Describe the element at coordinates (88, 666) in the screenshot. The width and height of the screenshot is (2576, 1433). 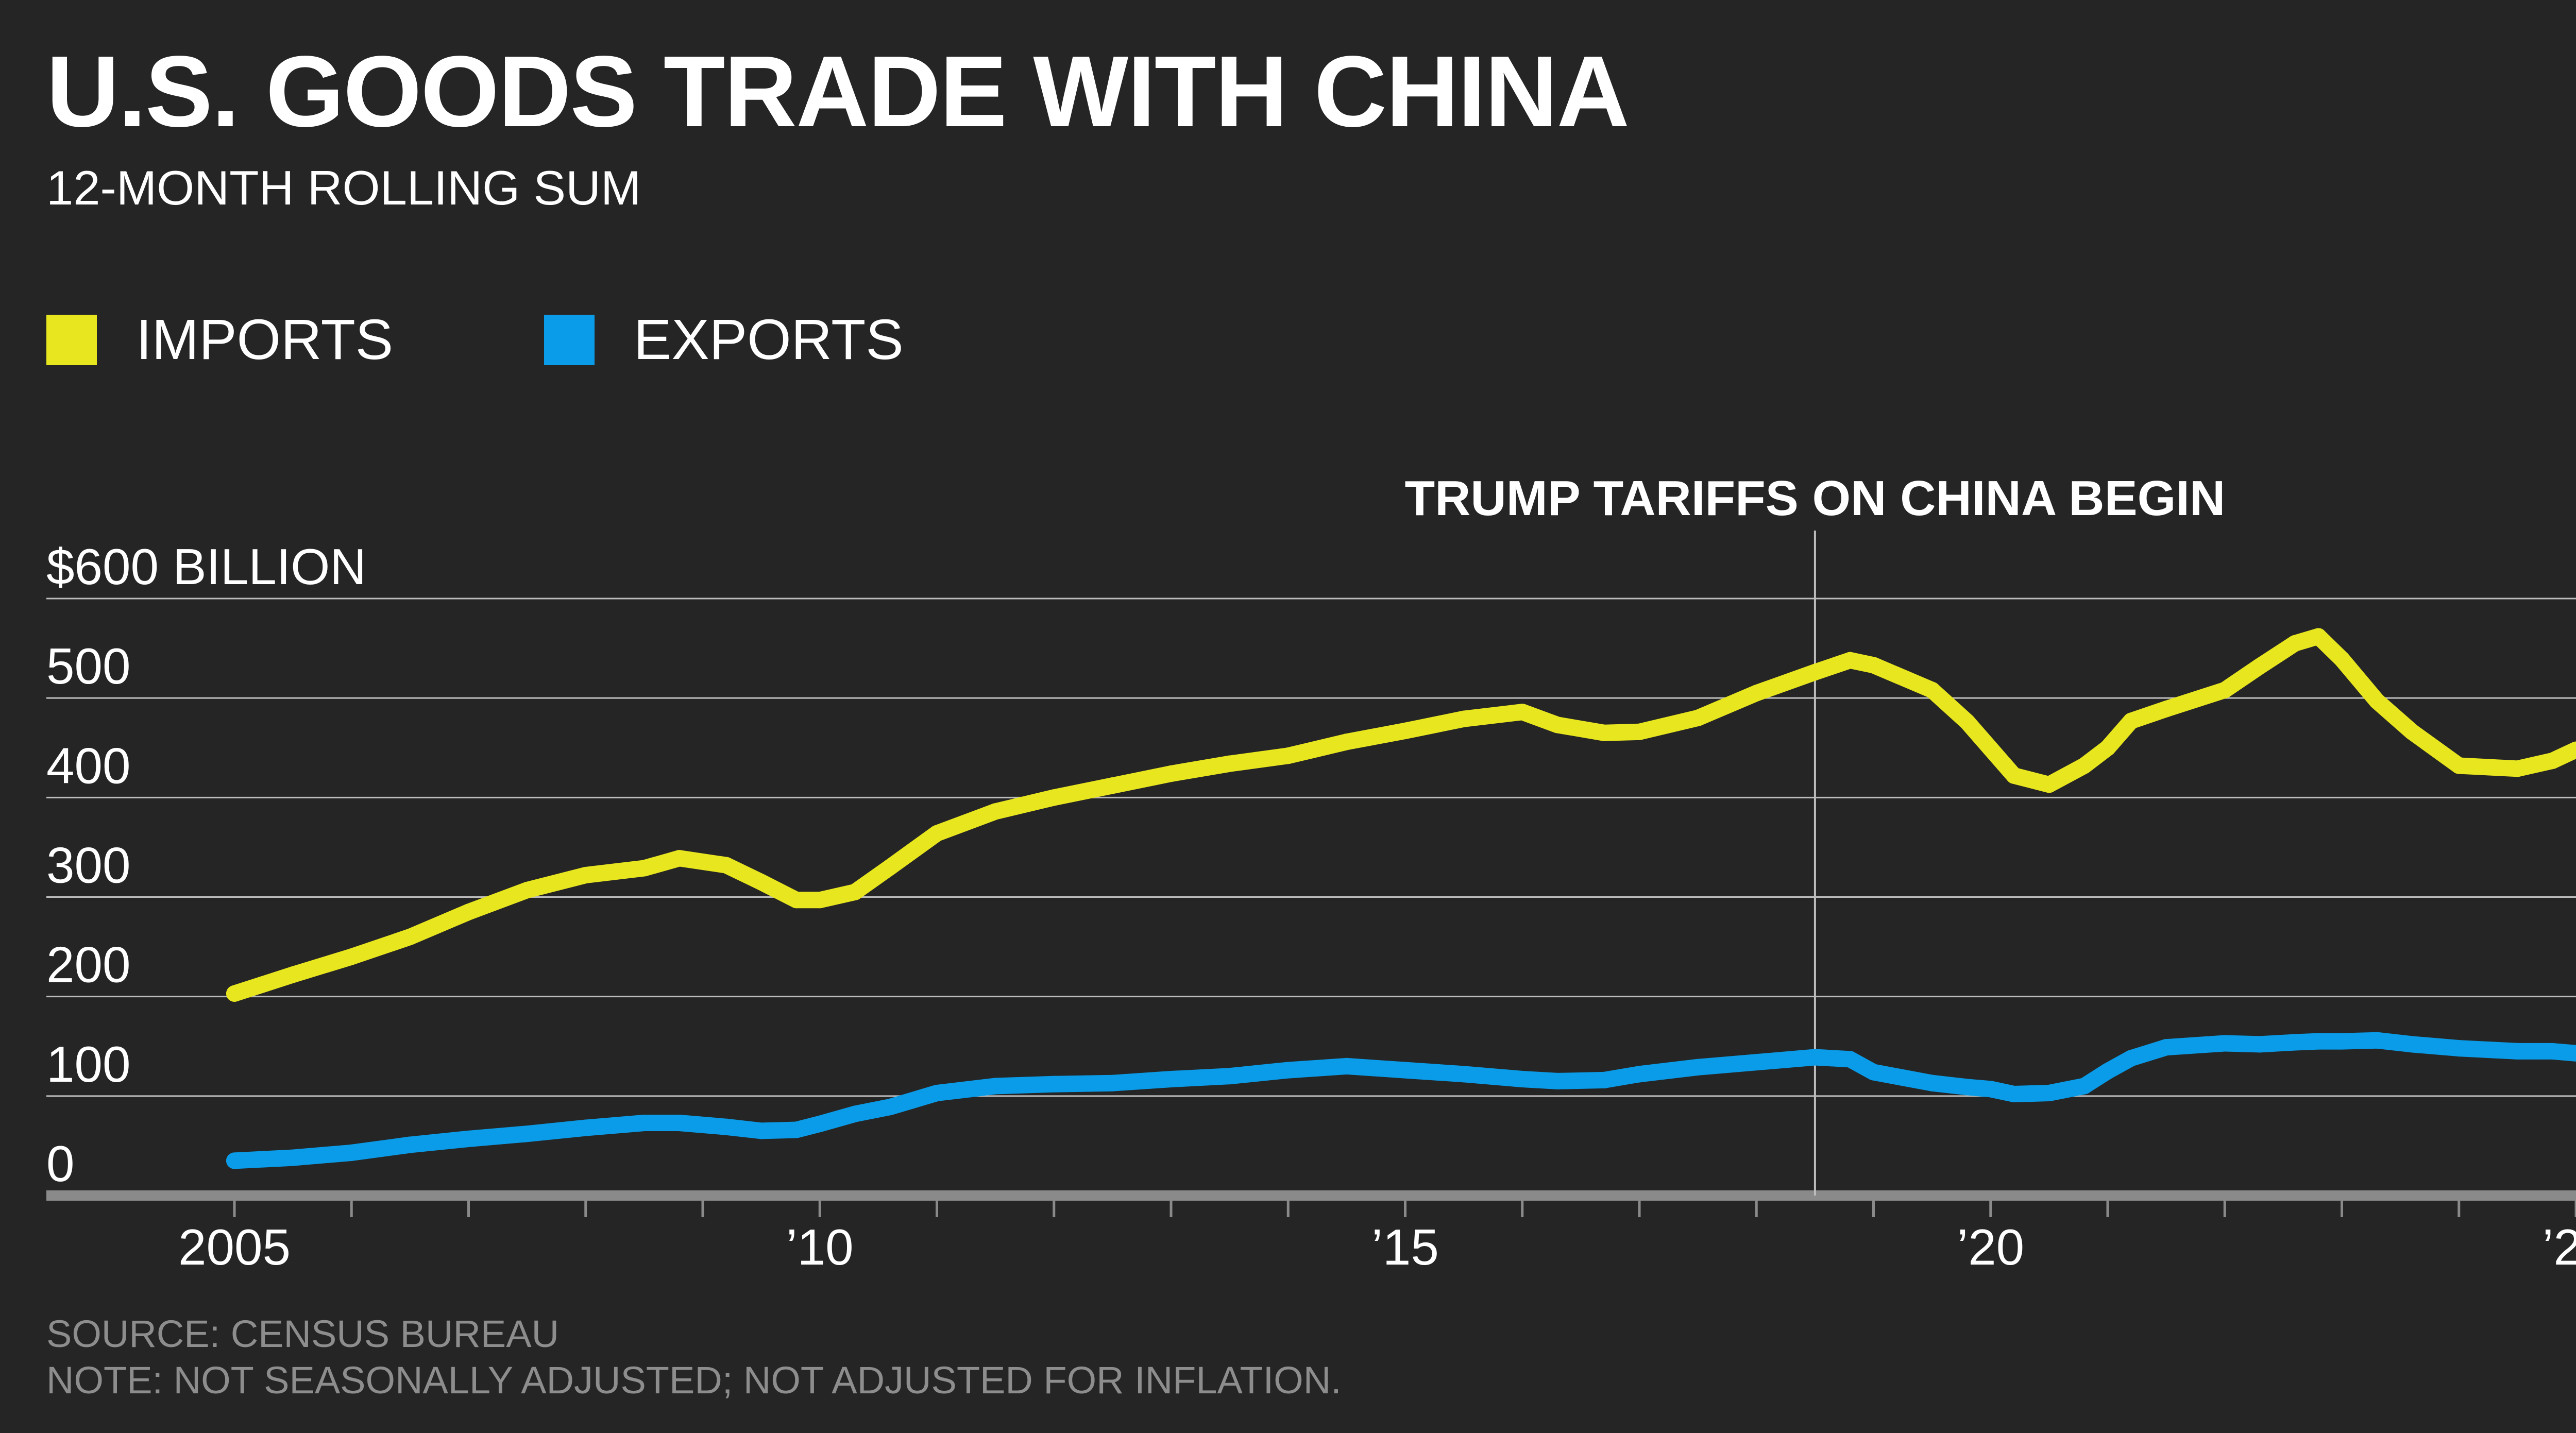
I see `y-tick-label-500: 500` at that location.